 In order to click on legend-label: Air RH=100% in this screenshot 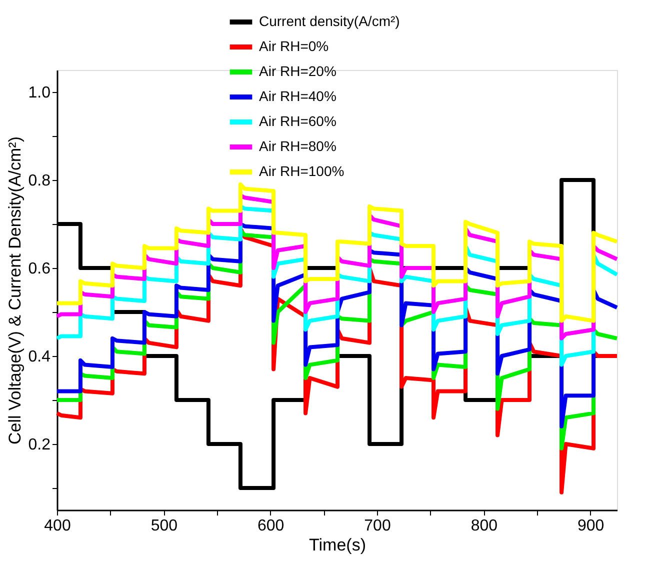, I will do `click(301, 171)`.